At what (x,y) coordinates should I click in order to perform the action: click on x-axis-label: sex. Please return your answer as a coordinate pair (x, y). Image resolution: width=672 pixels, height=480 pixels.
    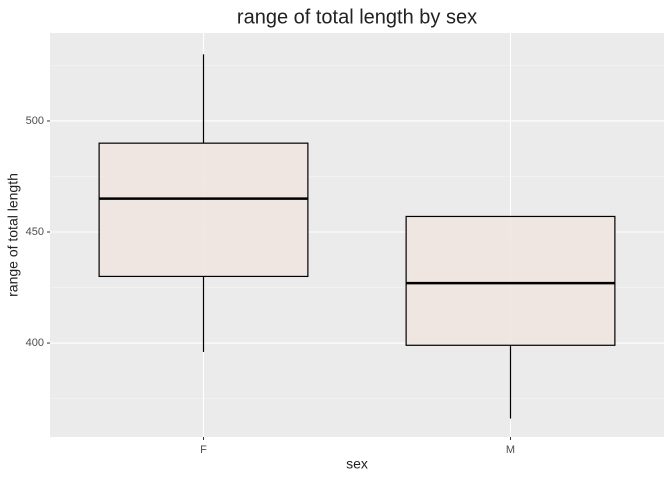
    Looking at the image, I should click on (357, 464).